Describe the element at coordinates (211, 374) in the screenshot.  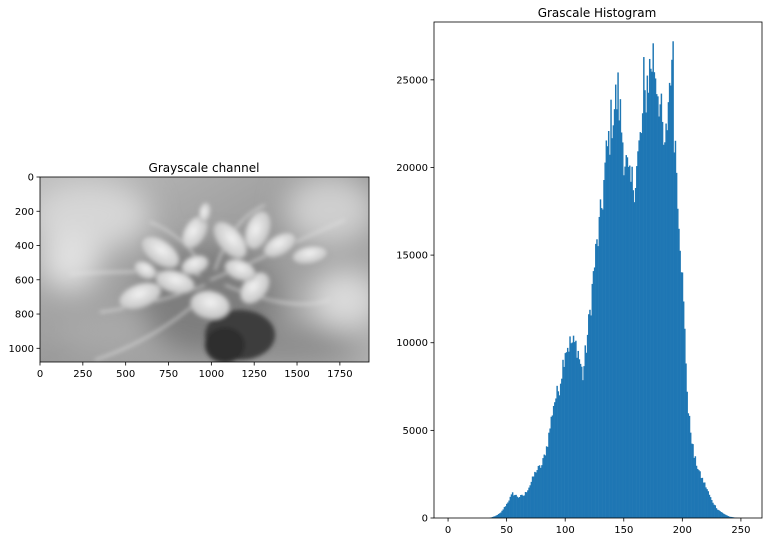
I see `image-x-tick-label: 1000` at that location.